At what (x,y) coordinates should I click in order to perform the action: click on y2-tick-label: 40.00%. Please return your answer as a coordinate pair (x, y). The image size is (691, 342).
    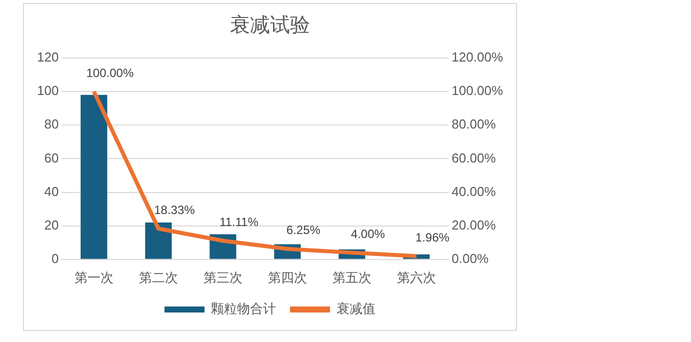
    Looking at the image, I should click on (474, 191).